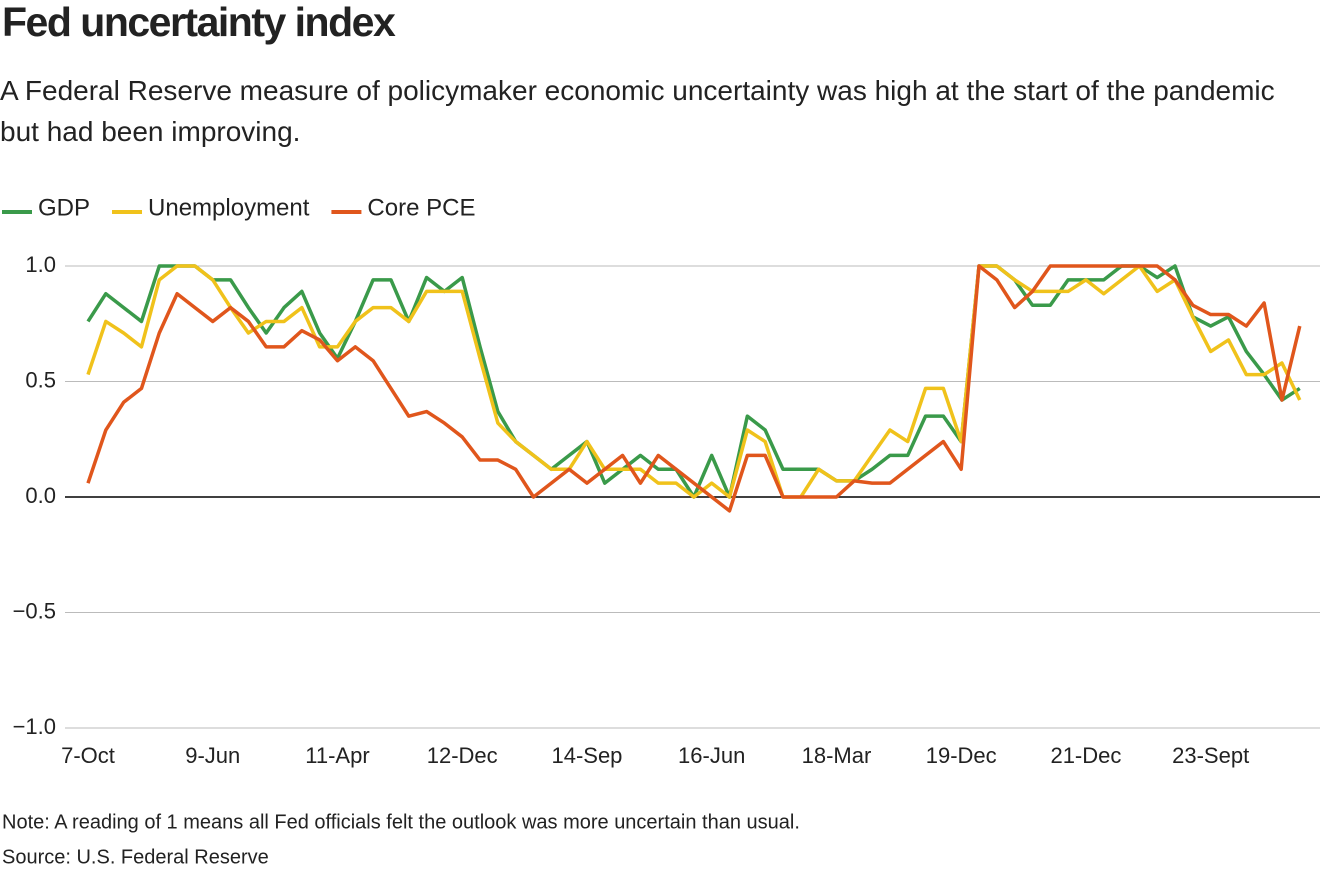 This screenshot has width=1320, height=876. Describe the element at coordinates (40, 495) in the screenshot. I see `y-tick-label: 0.0` at that location.